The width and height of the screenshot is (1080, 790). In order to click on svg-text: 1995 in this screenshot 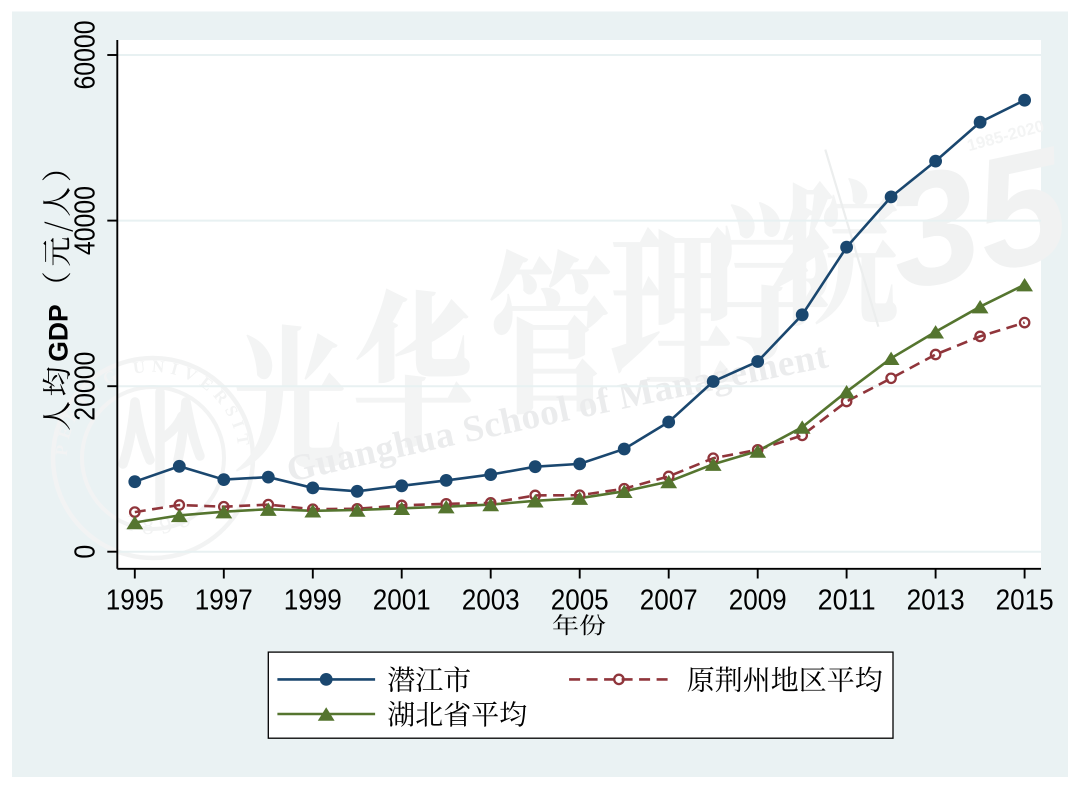, I will do `click(135, 601)`.